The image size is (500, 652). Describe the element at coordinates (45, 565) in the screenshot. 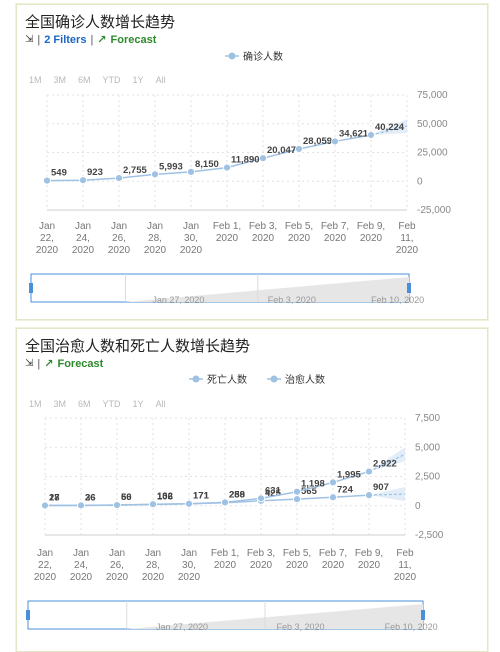

I see `x-tick-label: Jan 22, 2020` at that location.